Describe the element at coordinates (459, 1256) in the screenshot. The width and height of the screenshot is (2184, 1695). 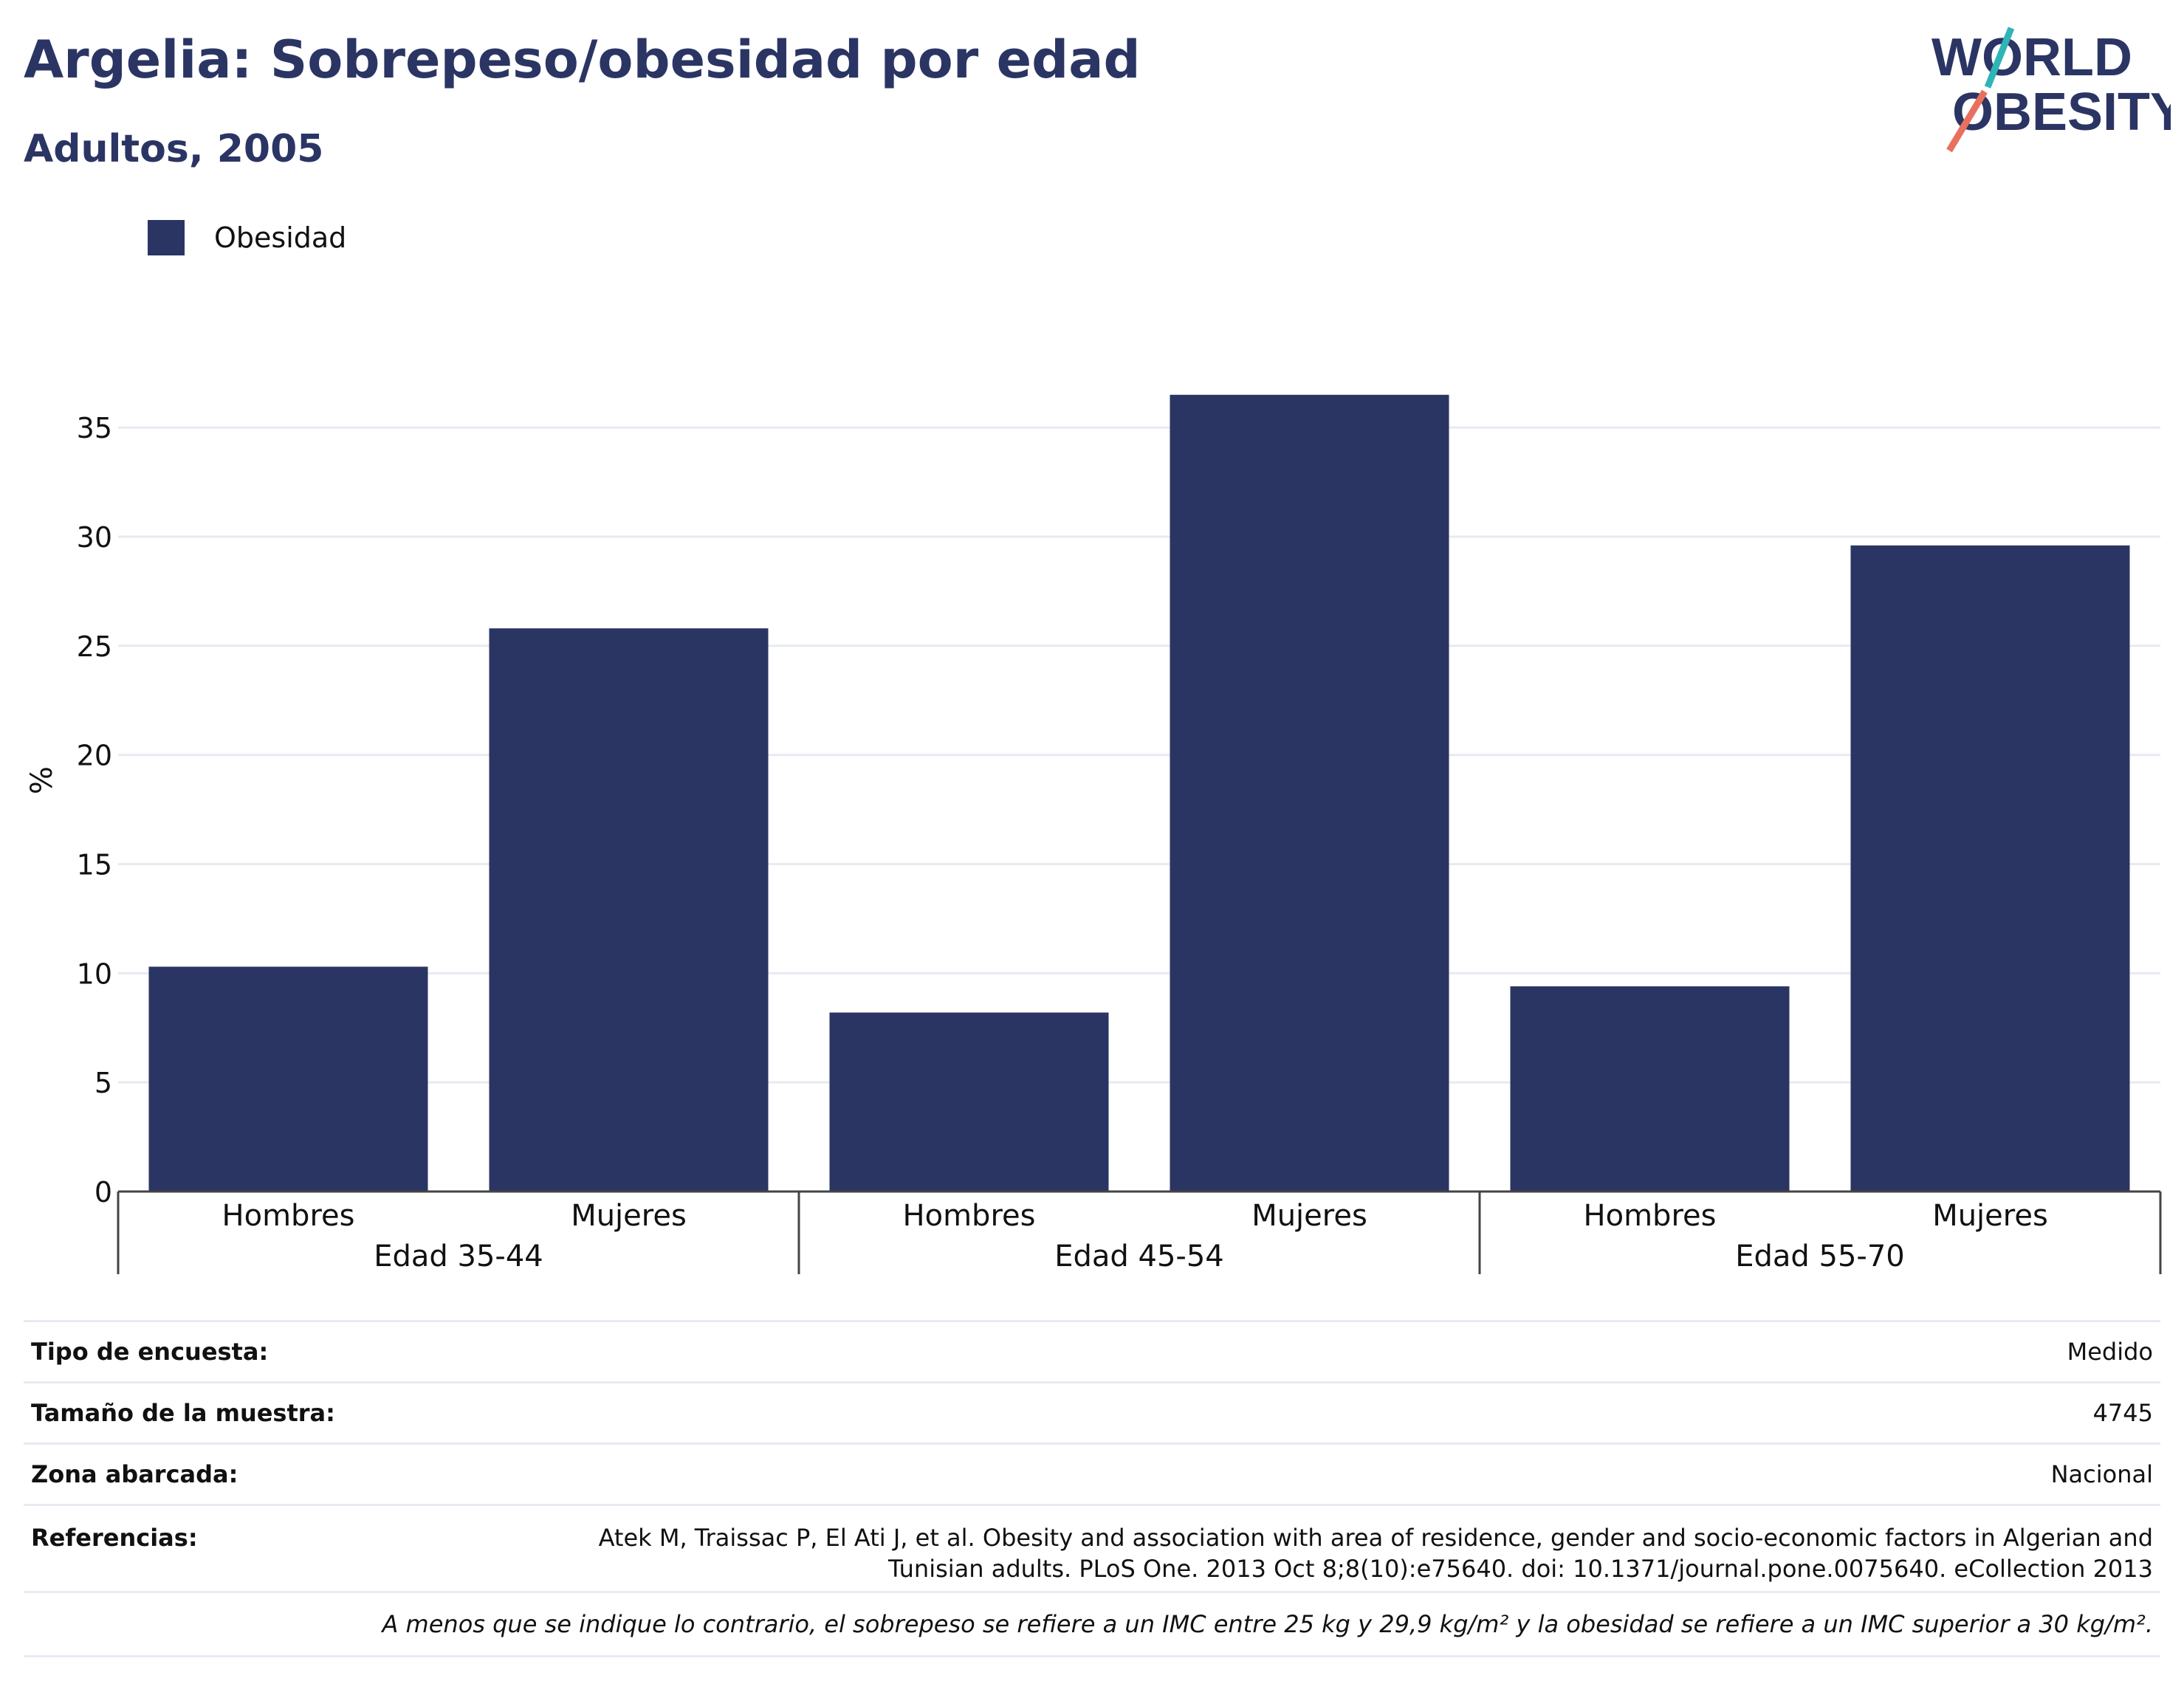
I see `group-label-0: Edad 35-44` at that location.